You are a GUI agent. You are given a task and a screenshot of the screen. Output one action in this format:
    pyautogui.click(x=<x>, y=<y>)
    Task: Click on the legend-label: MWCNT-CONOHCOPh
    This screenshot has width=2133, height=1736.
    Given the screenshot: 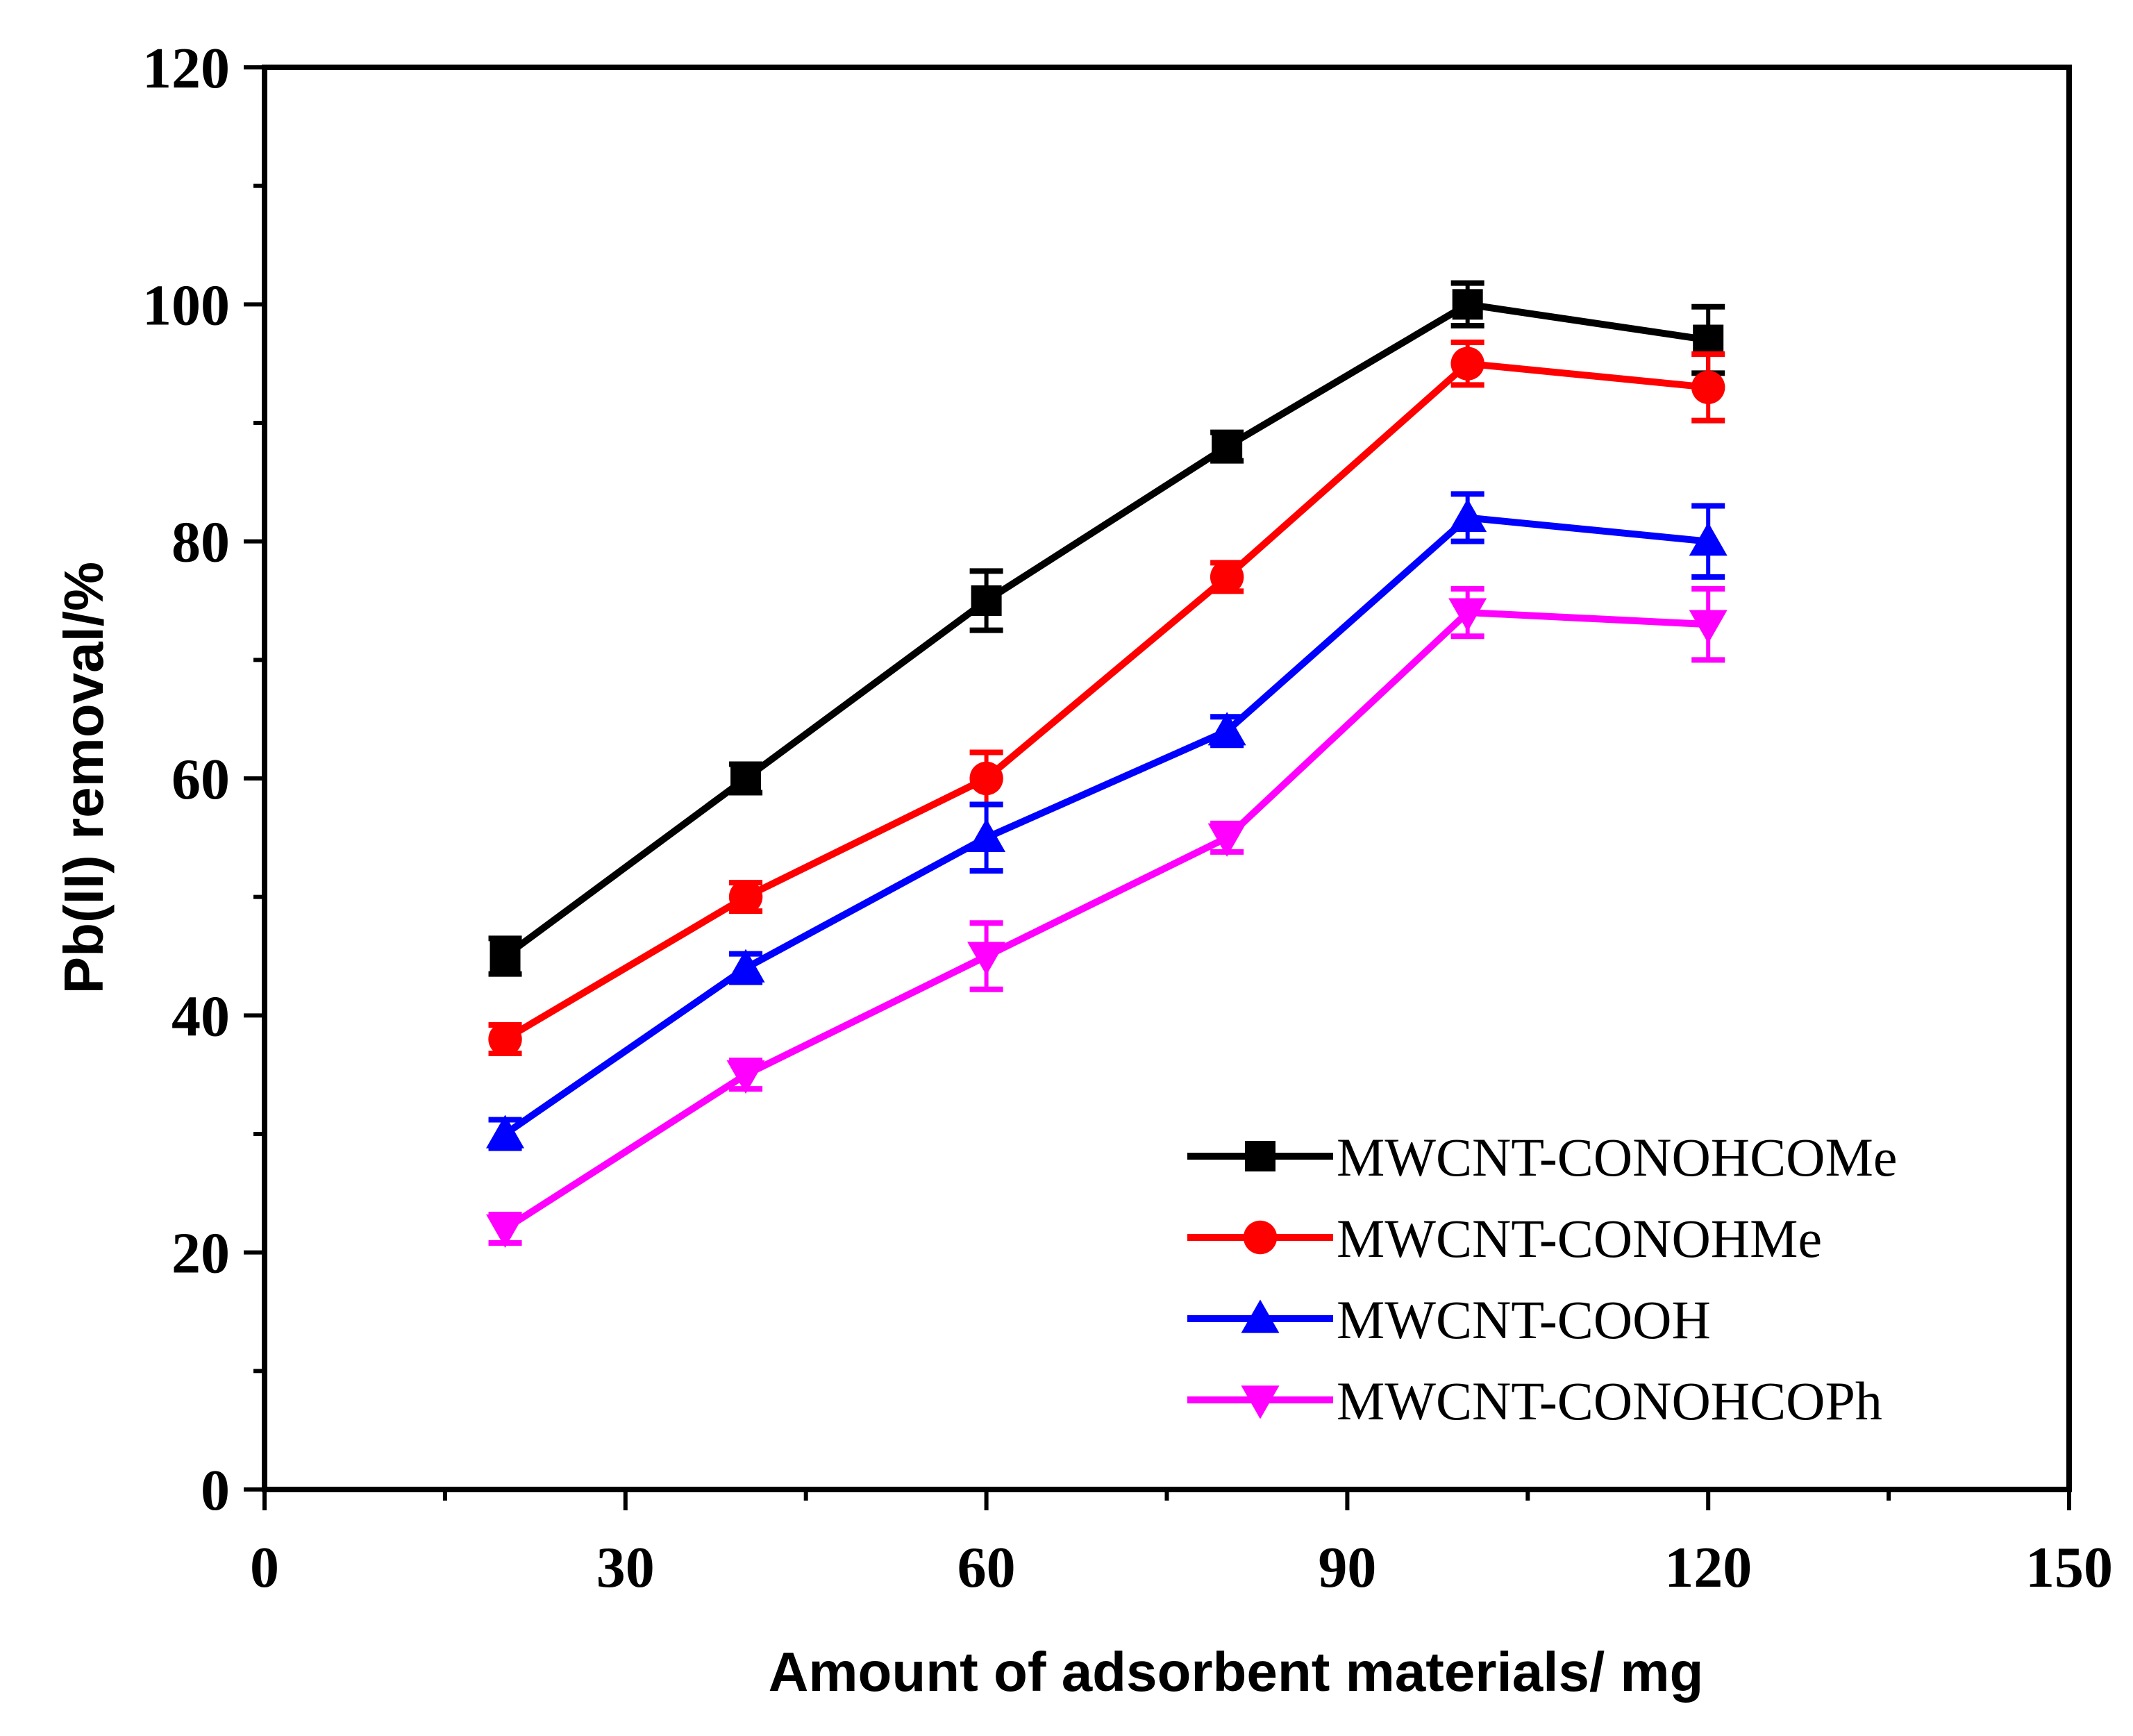 What is the action you would take?
    pyautogui.click(x=1610, y=1401)
    